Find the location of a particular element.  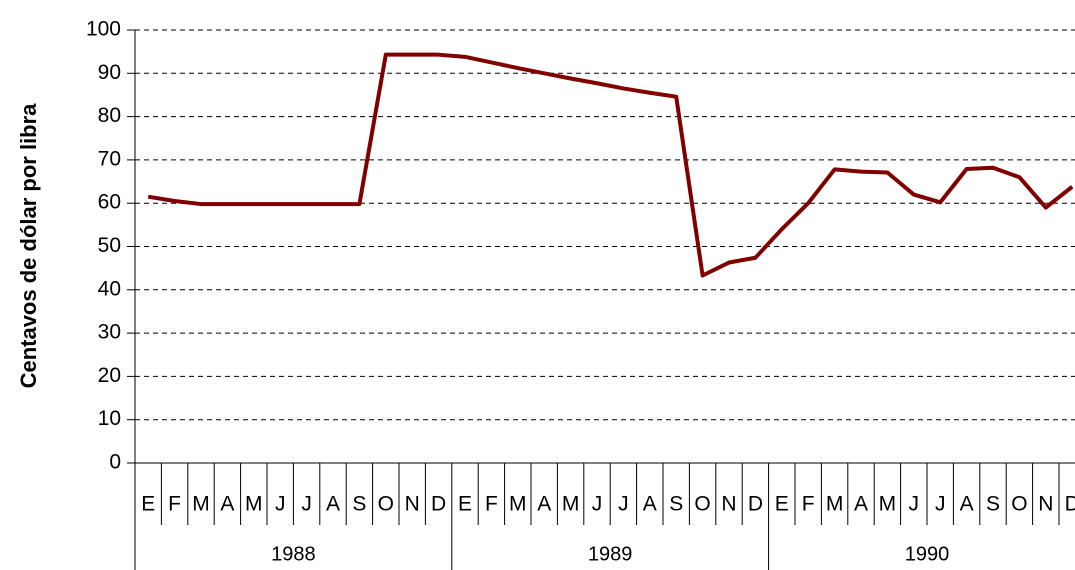

y-tick-label: 20 is located at coordinates (109, 375).